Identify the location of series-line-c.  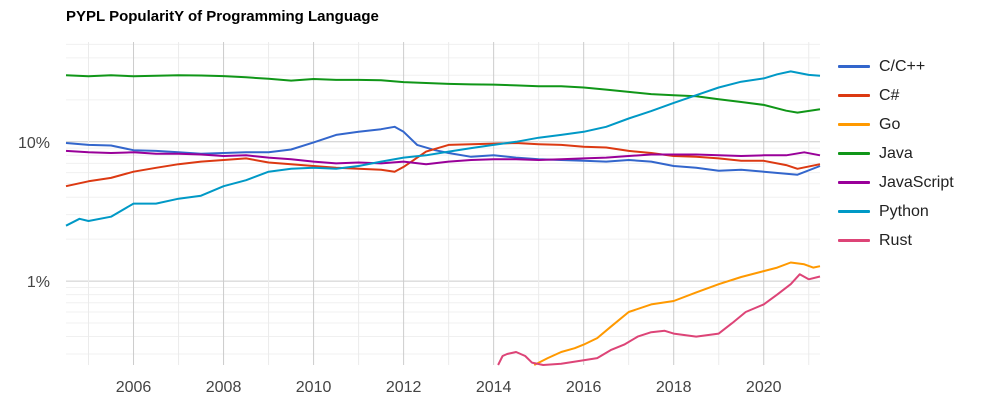
(443, 165).